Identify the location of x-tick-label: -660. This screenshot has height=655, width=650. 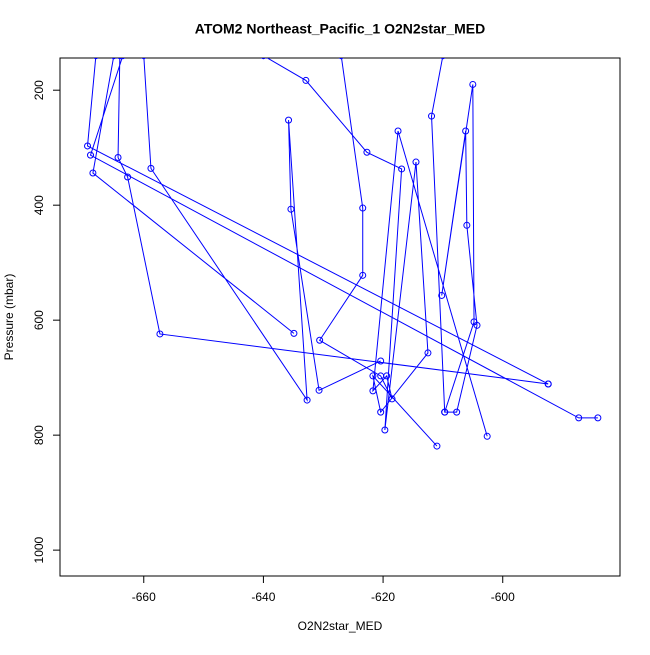
(144, 597).